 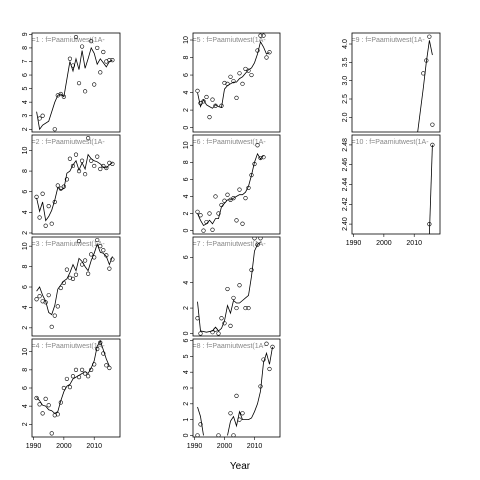 I want to click on strip-group: s=5 : f=Paamiutwest(1A-, so click(x=227, y=40).